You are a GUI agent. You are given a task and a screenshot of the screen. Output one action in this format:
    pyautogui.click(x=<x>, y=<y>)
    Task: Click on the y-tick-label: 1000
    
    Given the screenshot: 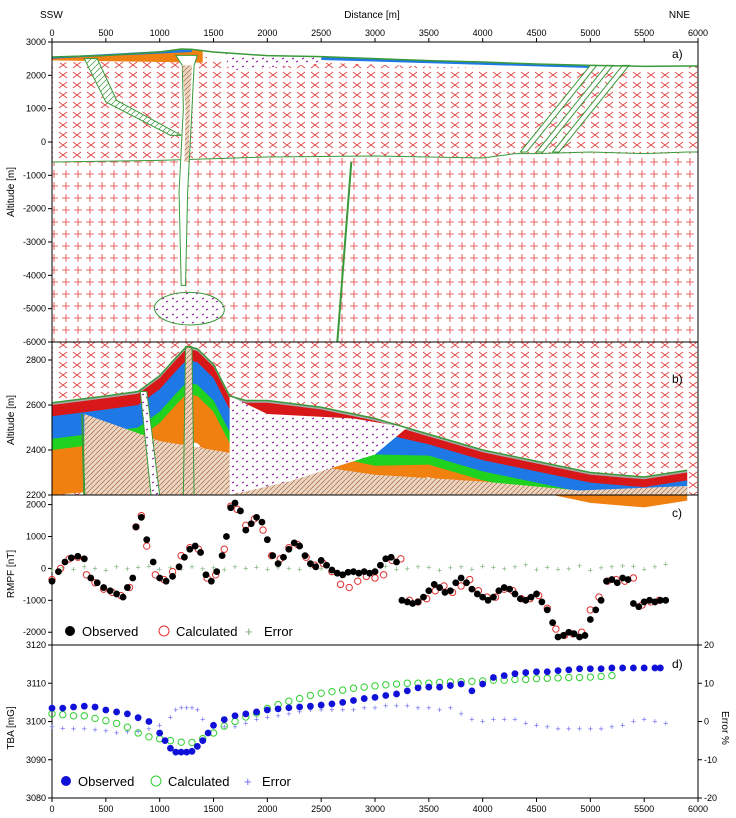 What is the action you would take?
    pyautogui.click(x=36, y=536)
    